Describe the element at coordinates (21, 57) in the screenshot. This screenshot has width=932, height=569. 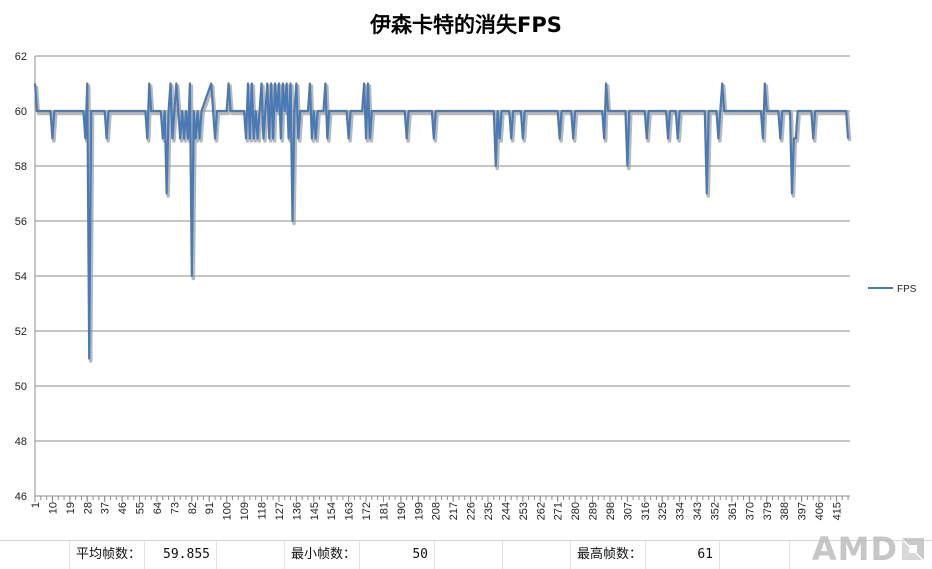
I see `y-tick-label: 62` at that location.